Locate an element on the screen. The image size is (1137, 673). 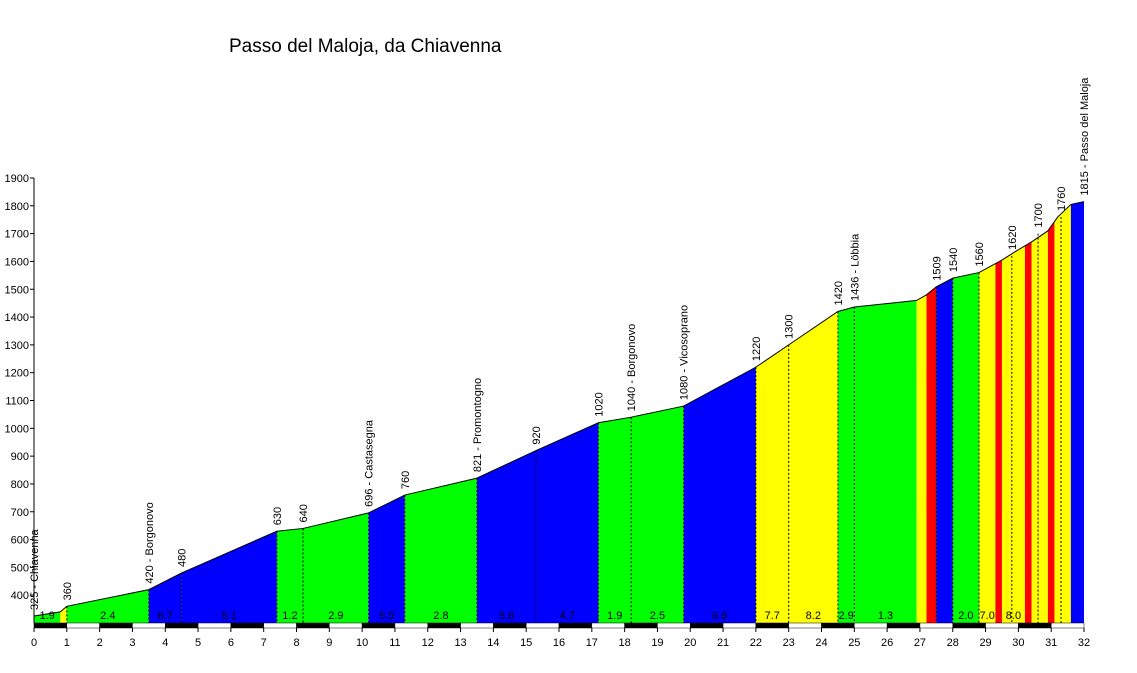
y-tick-label-400: 400 is located at coordinates (20, 596).